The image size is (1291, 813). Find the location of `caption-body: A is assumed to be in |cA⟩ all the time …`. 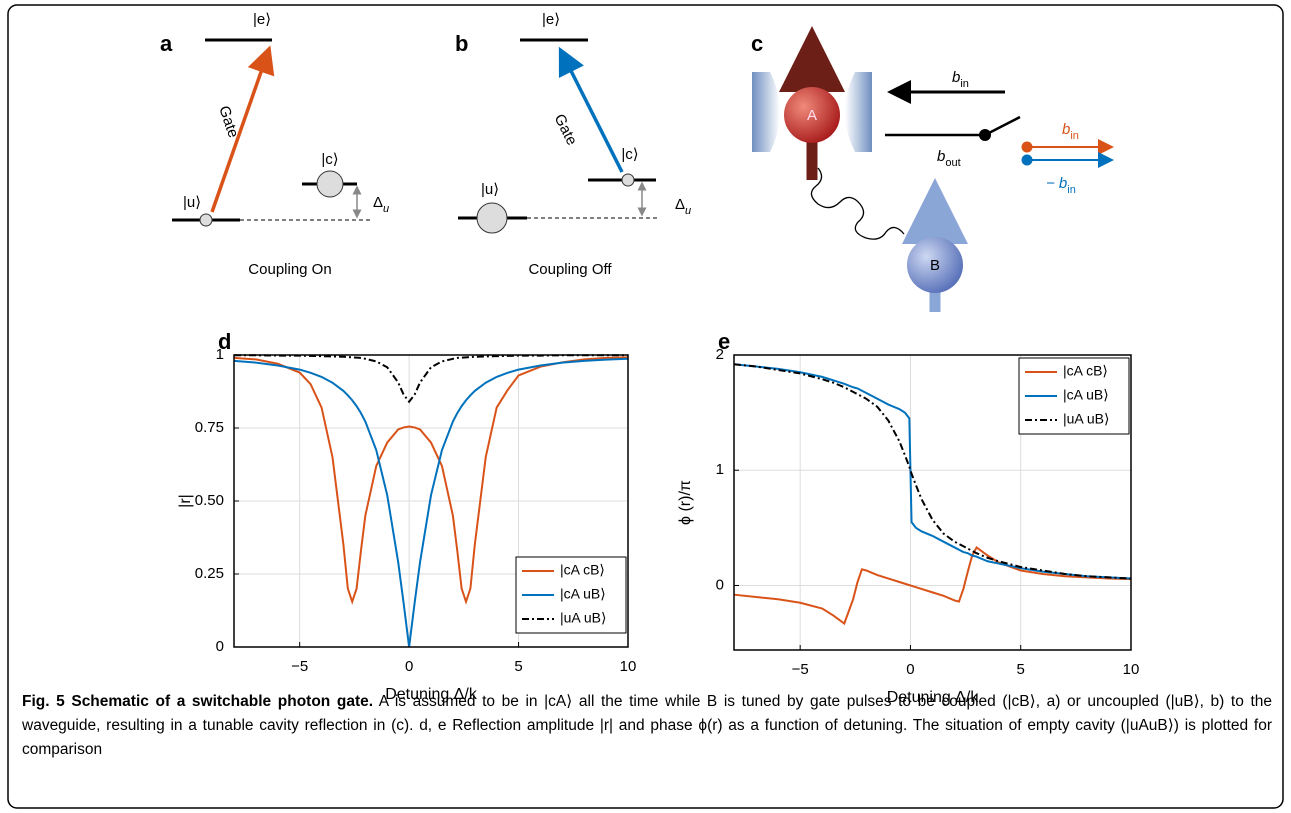

caption-body: A is assumed to be in |cA⟩ all the time … is located at coordinates (647, 725).